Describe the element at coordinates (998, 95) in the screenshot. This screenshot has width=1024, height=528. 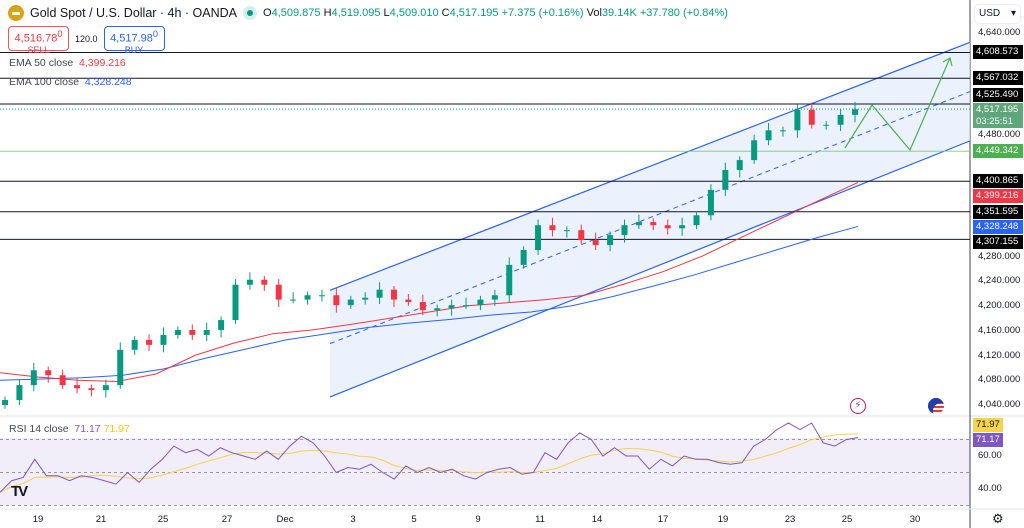
I see `level-price-tag: 4,525.490` at that location.